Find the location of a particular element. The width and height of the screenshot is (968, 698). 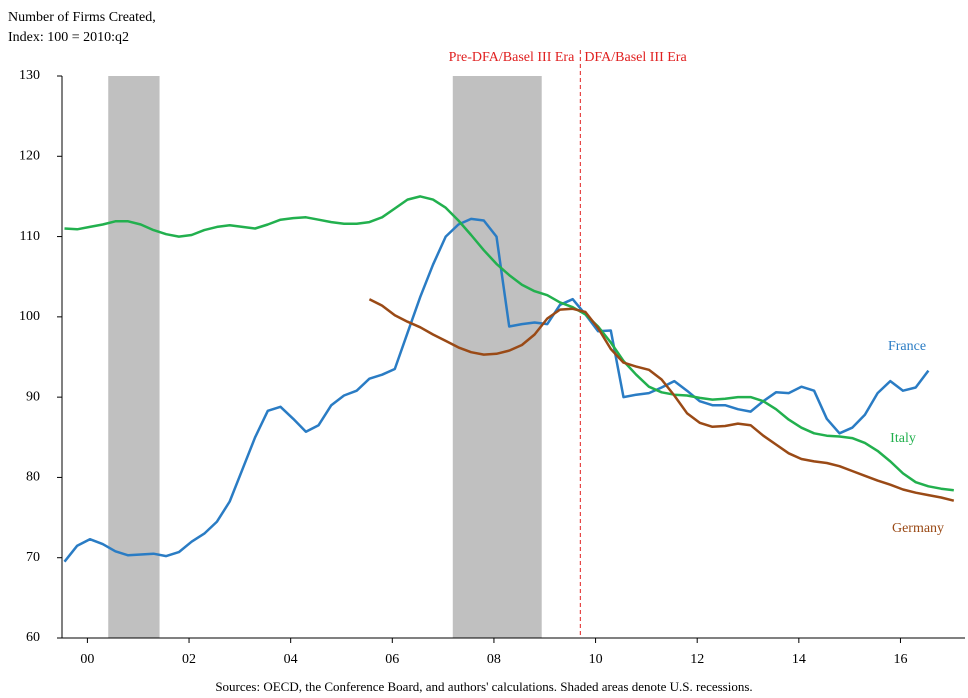

x-tick-label: 16 is located at coordinates (900, 659).